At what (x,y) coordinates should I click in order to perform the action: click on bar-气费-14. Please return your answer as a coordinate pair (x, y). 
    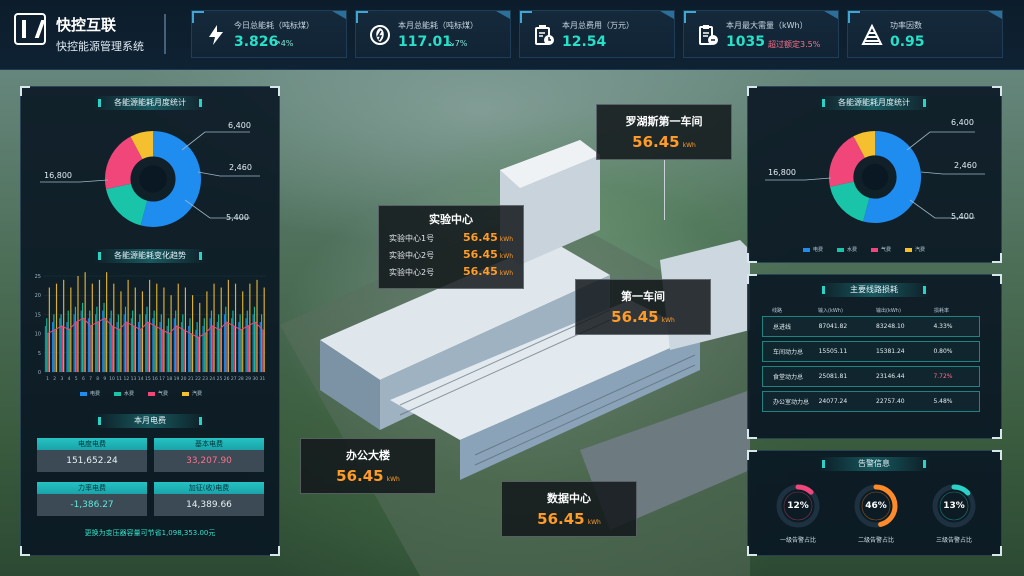
    Looking at the image, I should click on (141, 350).